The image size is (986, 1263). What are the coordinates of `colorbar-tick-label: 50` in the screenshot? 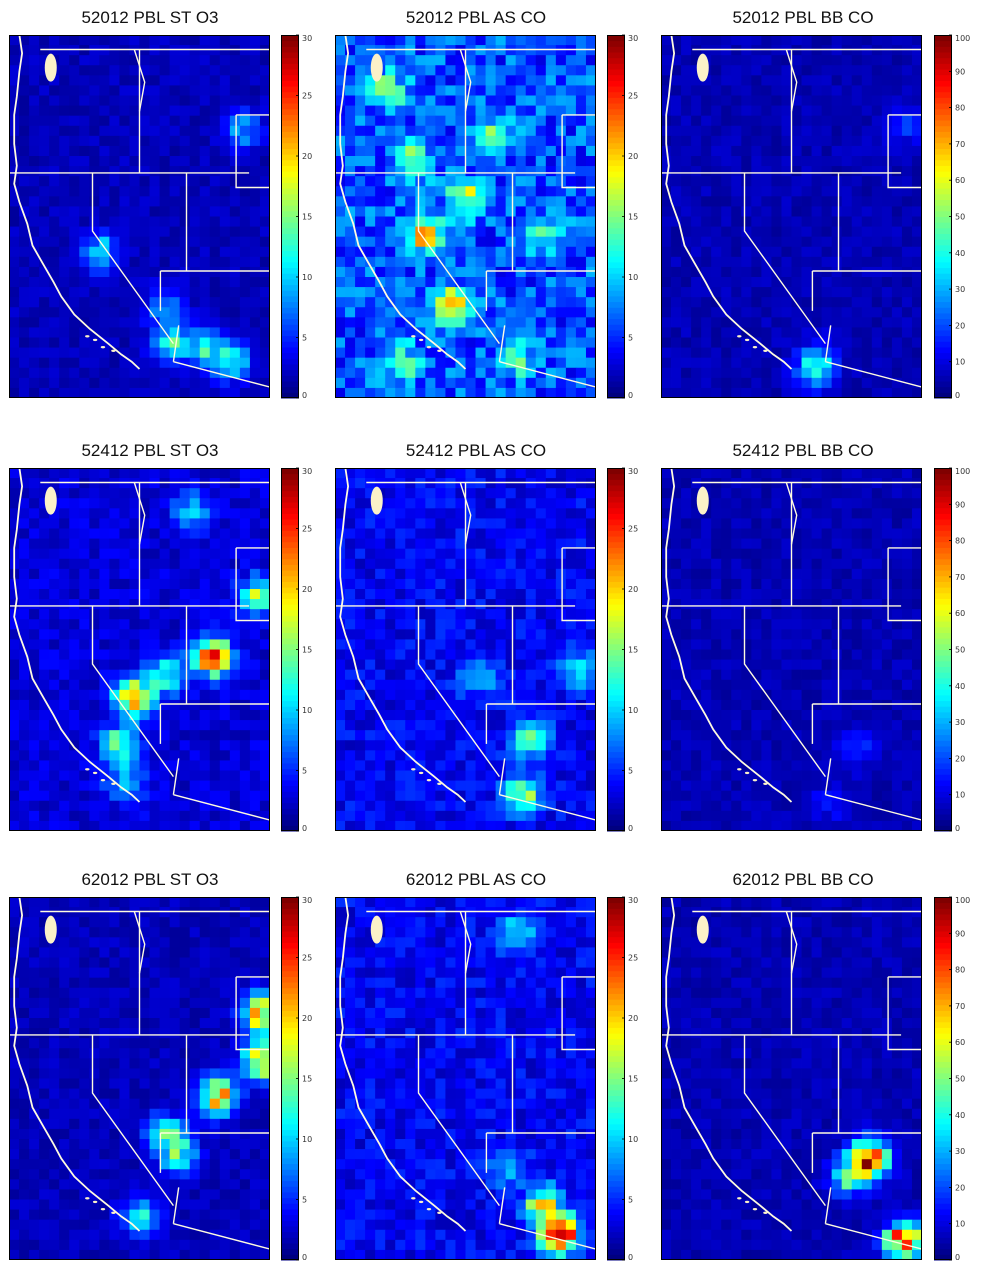 It's located at (960, 217).